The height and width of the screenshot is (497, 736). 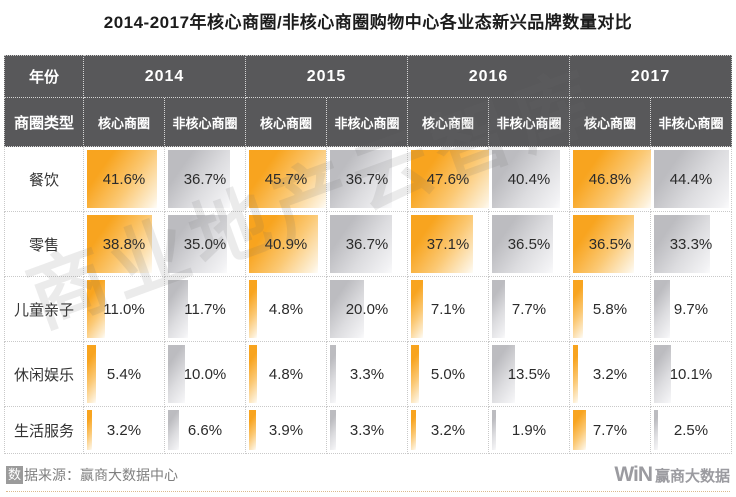 I want to click on value-text: 7.1%, so click(x=448, y=309).